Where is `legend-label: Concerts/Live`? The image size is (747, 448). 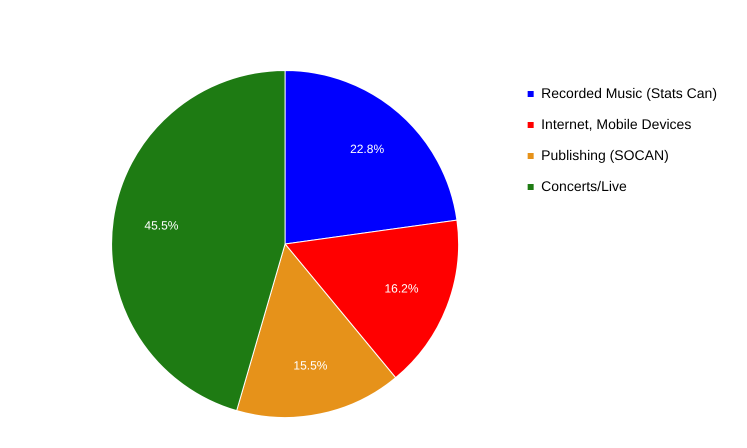
legend-label: Concerts/Live is located at coordinates (584, 186).